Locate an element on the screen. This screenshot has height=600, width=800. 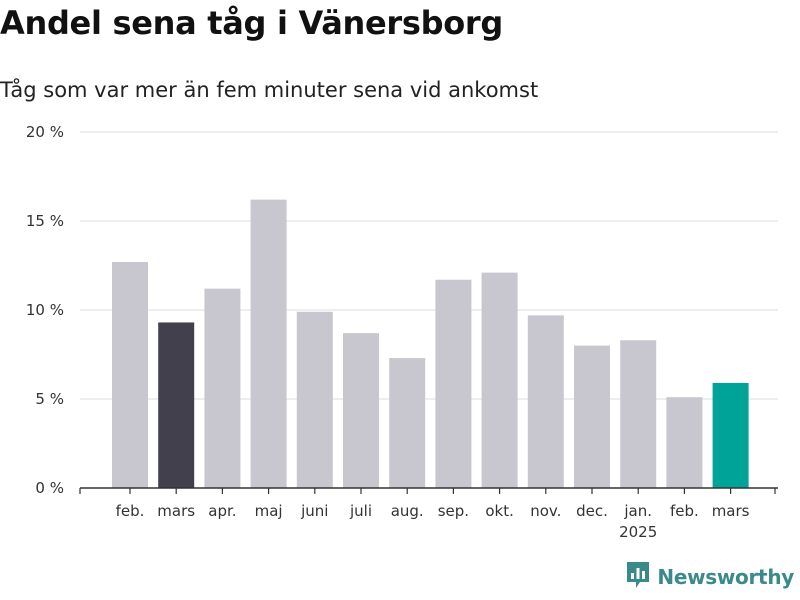
x-tick-label: dec. is located at coordinates (592, 511).